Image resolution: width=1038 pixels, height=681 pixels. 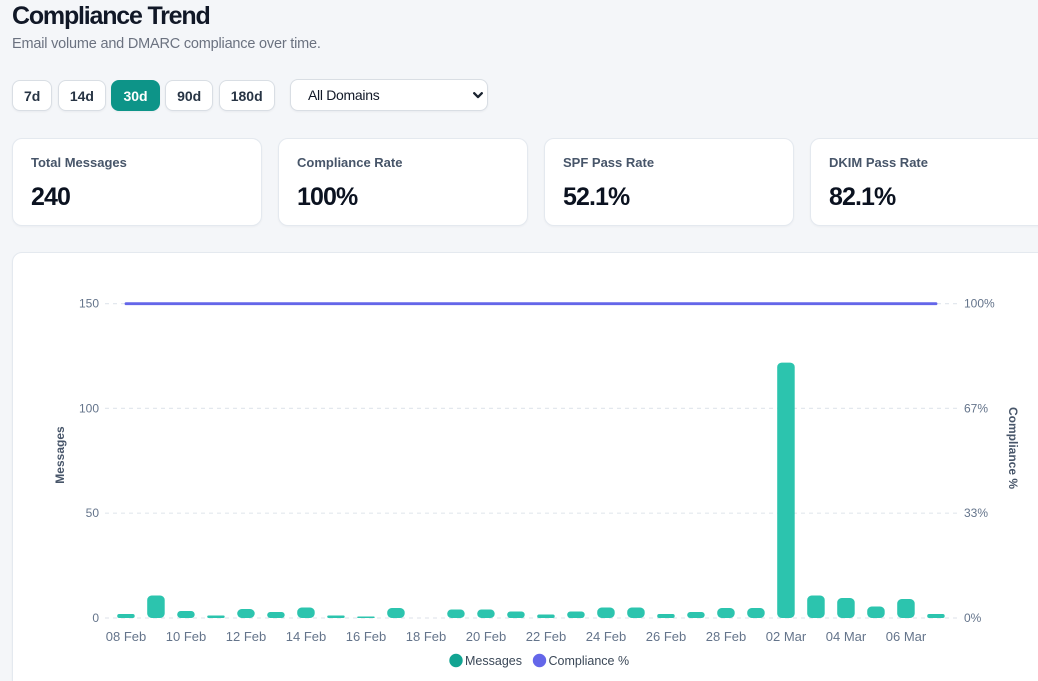 I want to click on svg-text: 28 Feb, so click(x=726, y=636).